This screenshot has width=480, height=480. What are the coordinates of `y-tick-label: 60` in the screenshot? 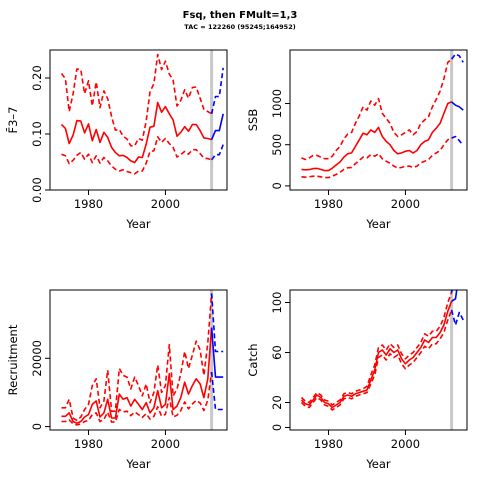 It's located at (277, 352).